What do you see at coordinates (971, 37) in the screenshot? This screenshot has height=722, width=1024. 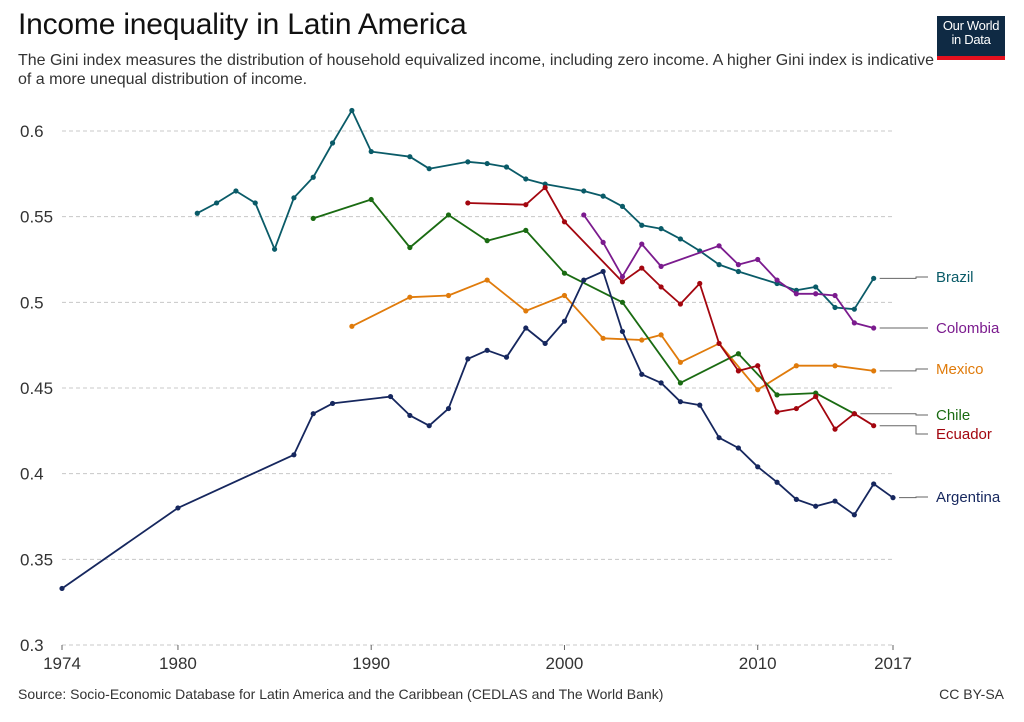 I see `owid-logo: Our World in Data` at bounding box center [971, 37].